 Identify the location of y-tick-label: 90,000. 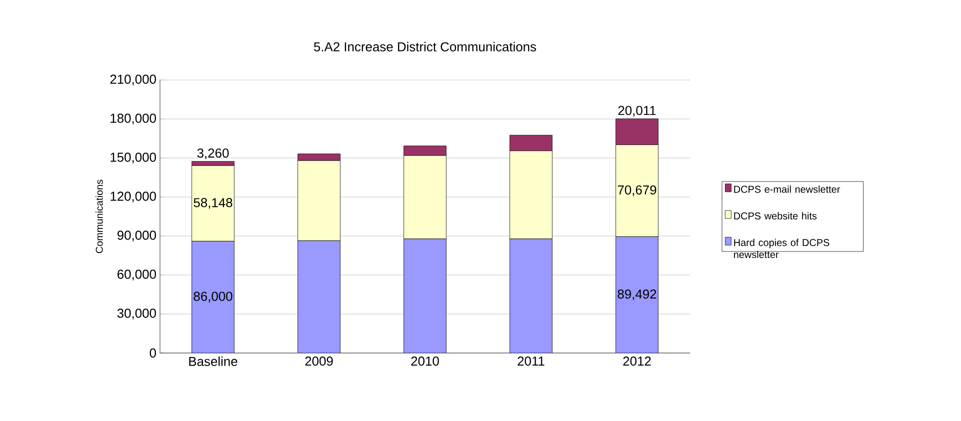
(136, 236).